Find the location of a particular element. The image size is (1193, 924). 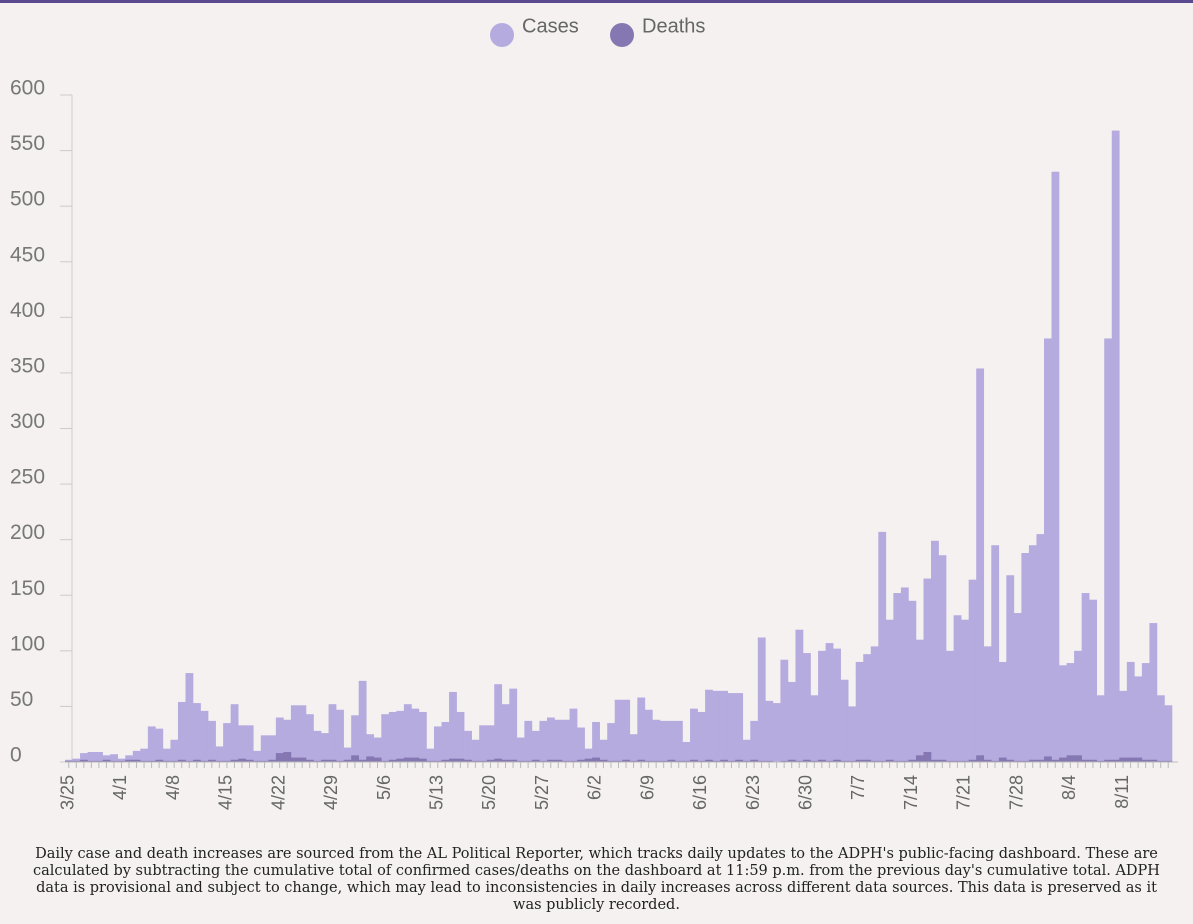

x-tick-label: 6/30 is located at coordinates (806, 792).